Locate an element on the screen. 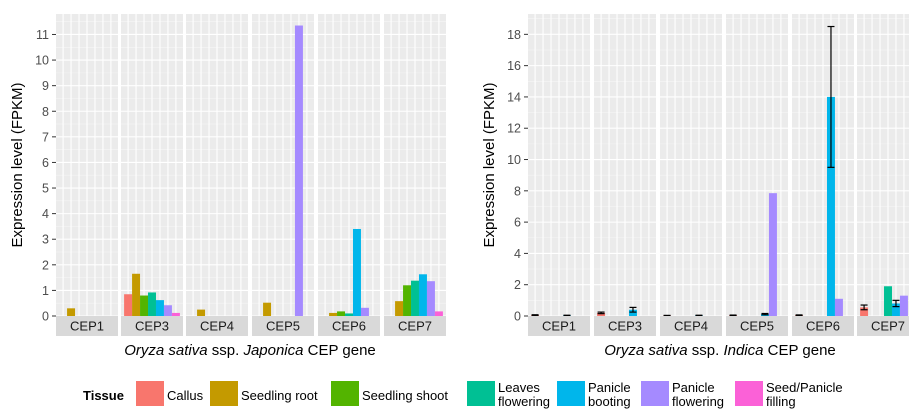 The width and height of the screenshot is (909, 410). bar-CEP3-leaves-flowering is located at coordinates (152, 304).